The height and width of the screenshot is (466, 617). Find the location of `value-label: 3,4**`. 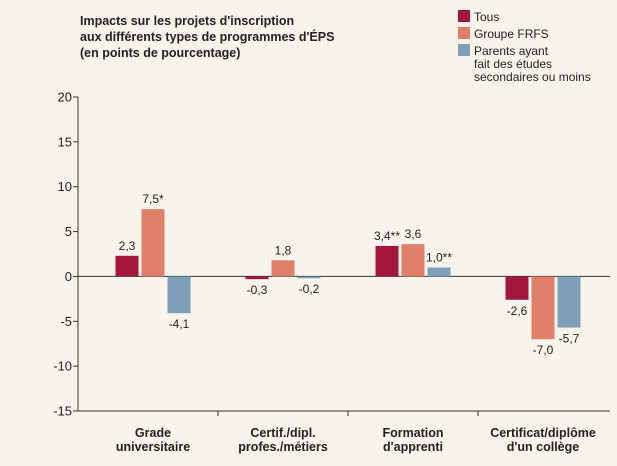

value-label: 3,4** is located at coordinates (387, 236).